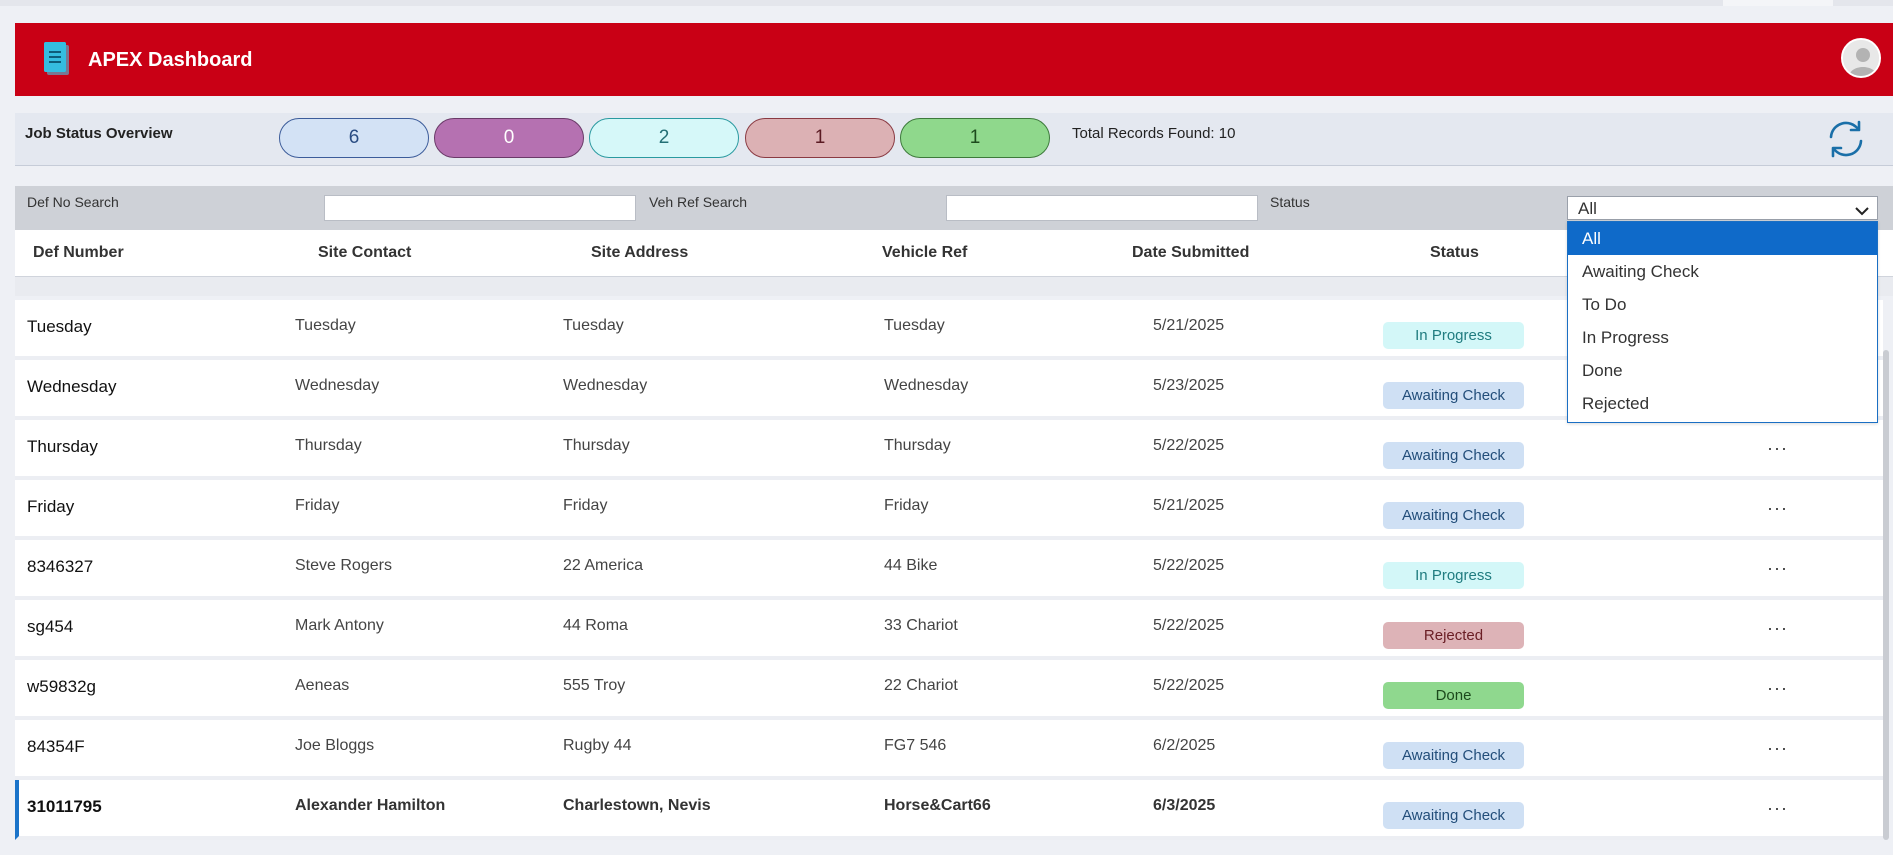  I want to click on status-option-awaiting-check: Awaiting Check, so click(1640, 271).